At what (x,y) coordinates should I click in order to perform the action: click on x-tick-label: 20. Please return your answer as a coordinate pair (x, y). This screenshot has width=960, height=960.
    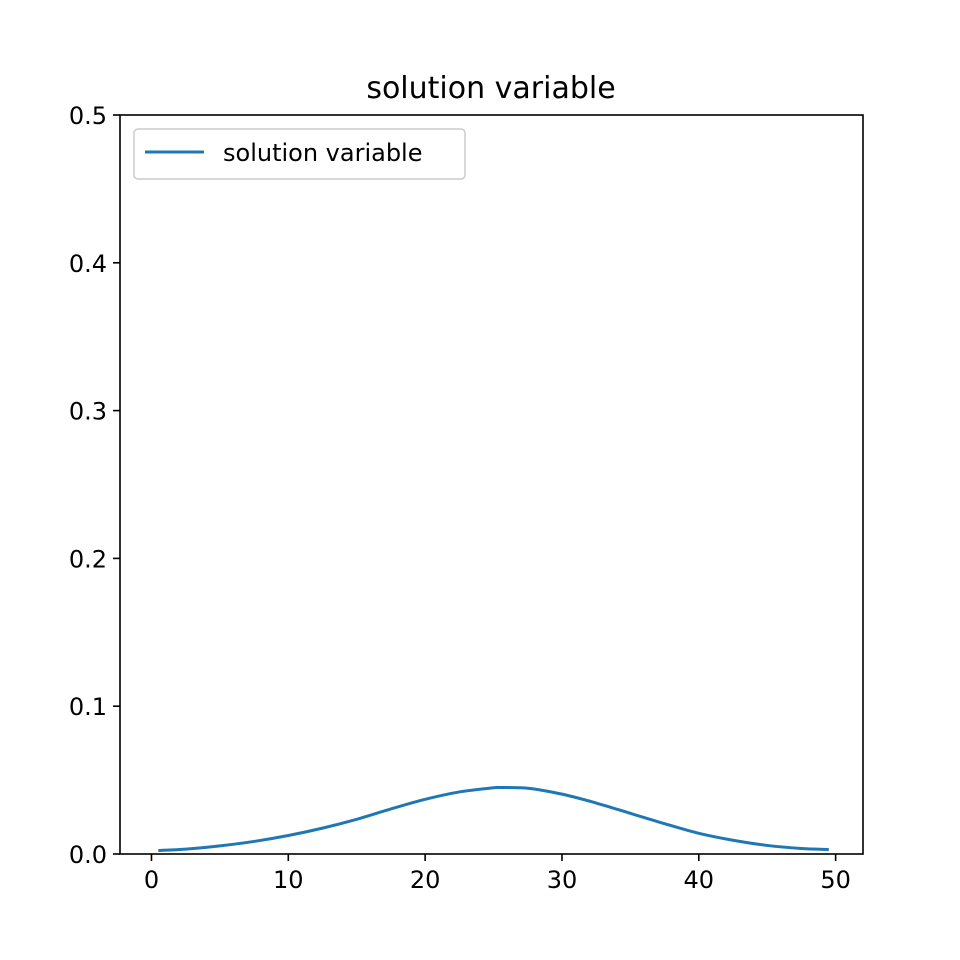
    Looking at the image, I should click on (425, 880).